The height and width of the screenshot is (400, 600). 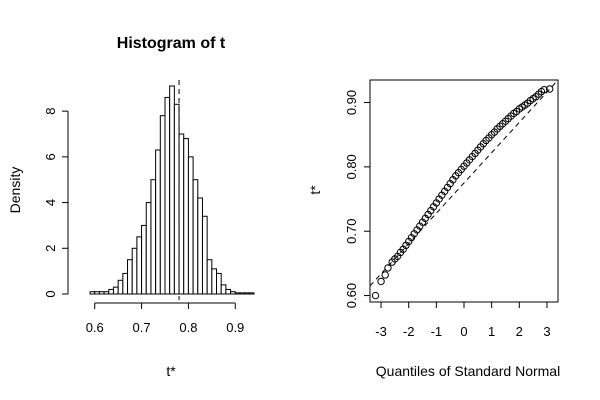 I want to click on qq-x-tick-label: 0, so click(x=463, y=331).